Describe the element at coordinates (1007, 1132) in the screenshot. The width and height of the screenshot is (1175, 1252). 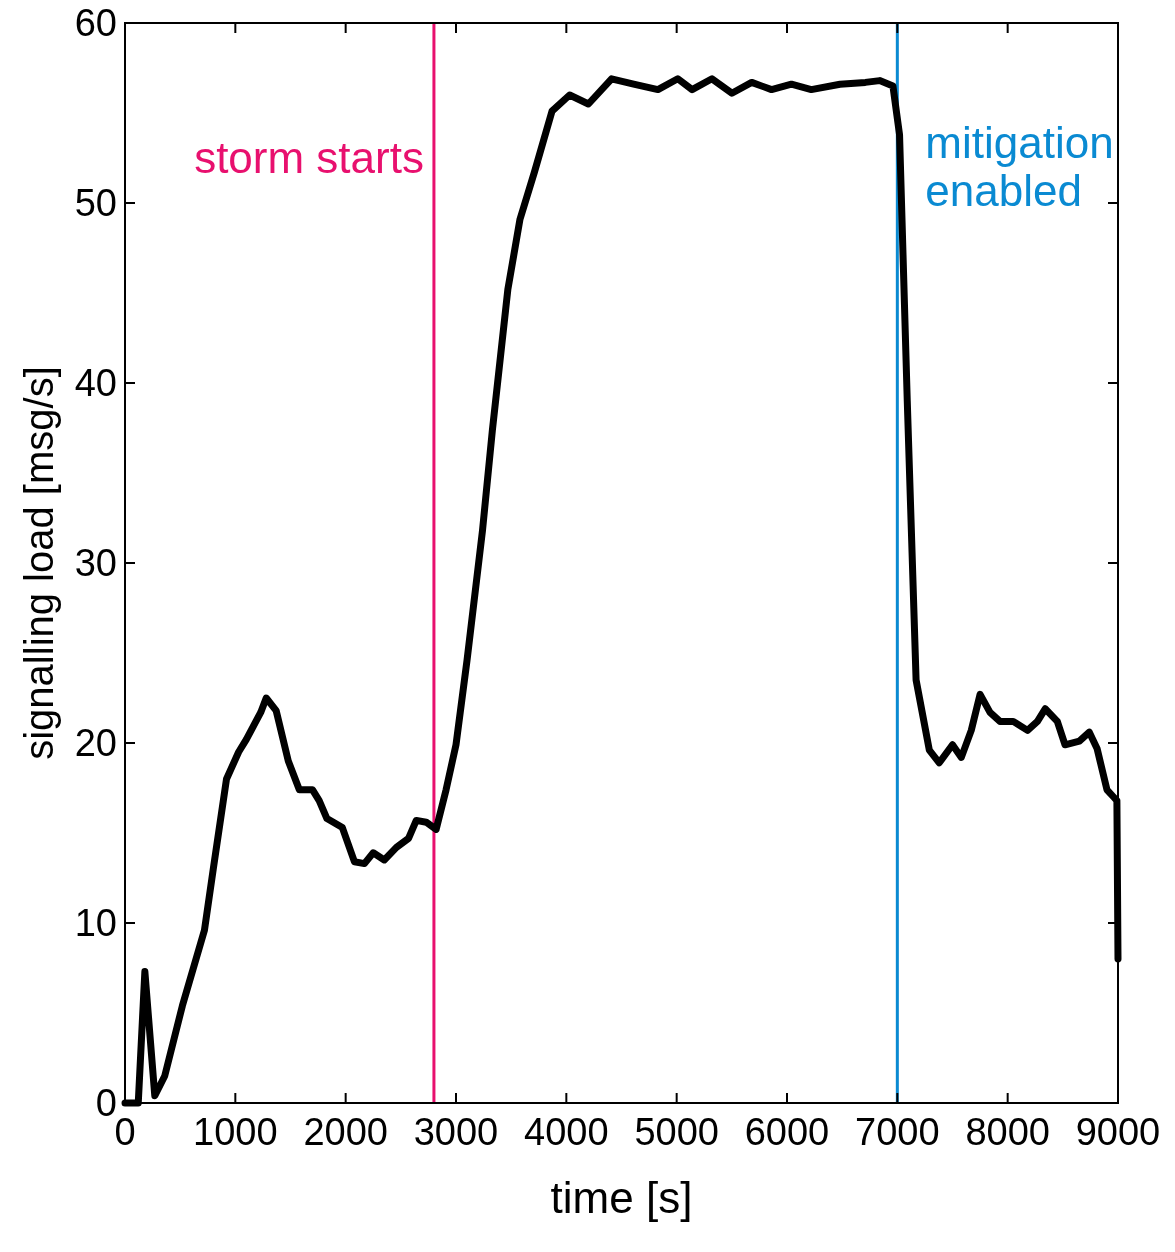
I see `x-tick-label: 8000` at that location.